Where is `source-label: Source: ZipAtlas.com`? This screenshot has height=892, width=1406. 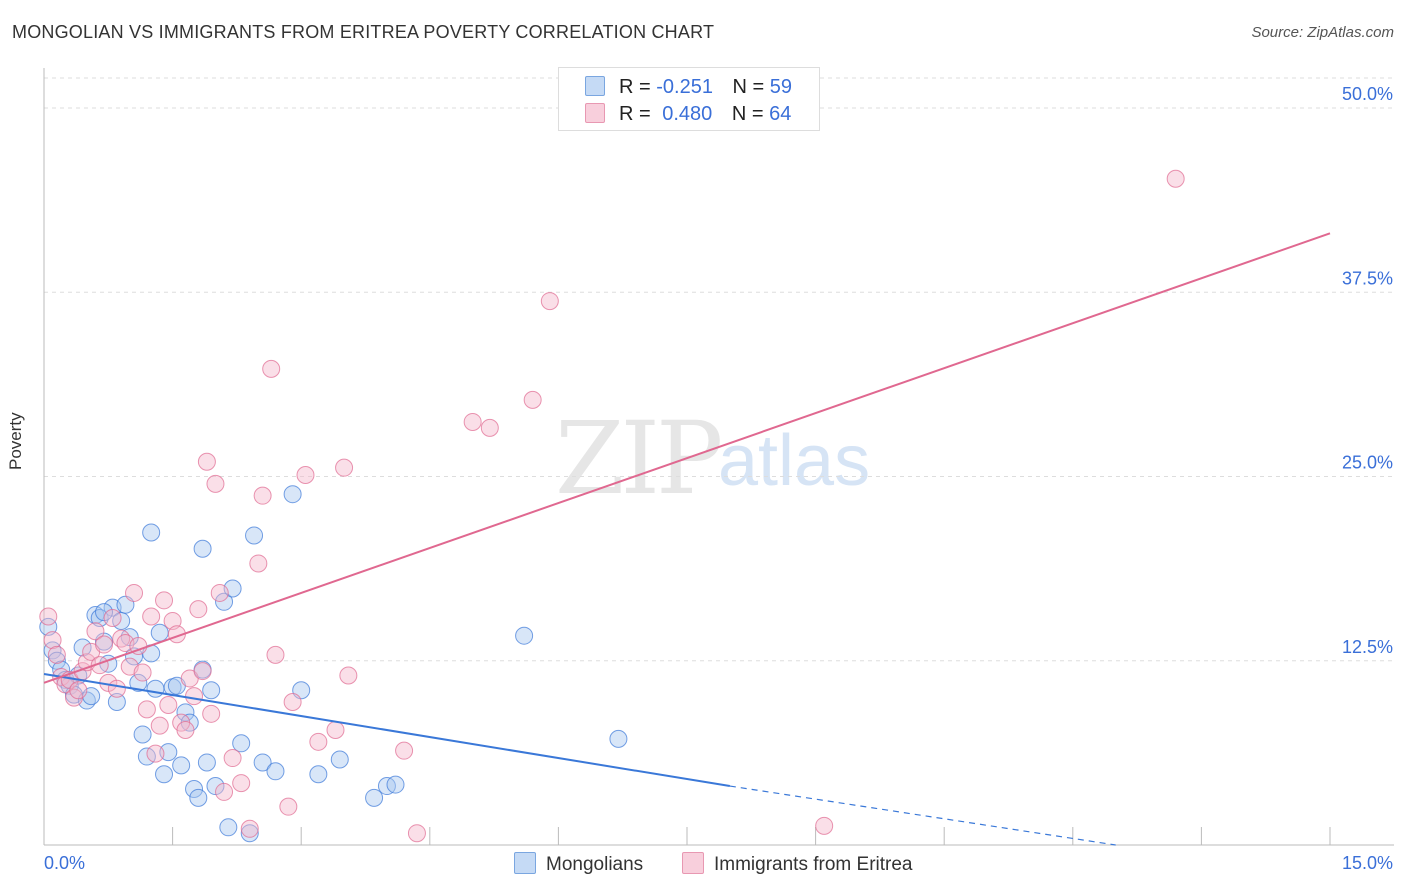
source-label: Source: ZipAtlas.com is located at coordinates (1322, 32).